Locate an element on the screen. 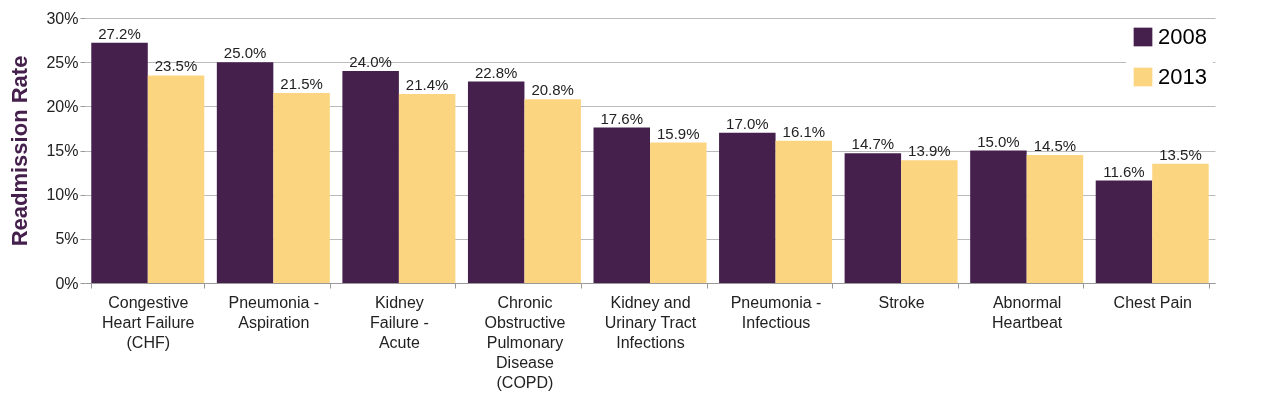  x-tick-label: Chronic Obstructive Pulmonary Disease (COPD) is located at coordinates (525, 342).